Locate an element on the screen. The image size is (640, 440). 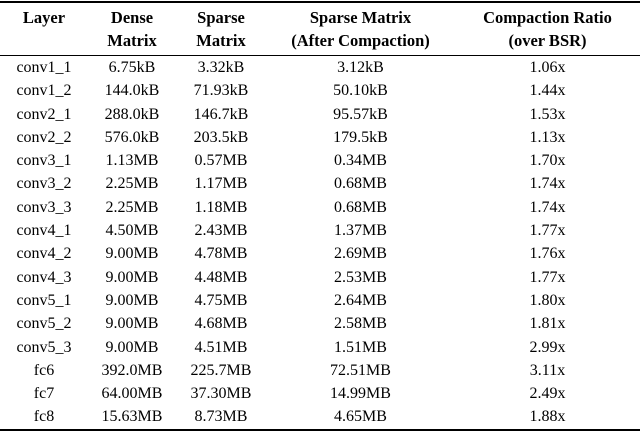
cell-dense-matrix: 576.0kB is located at coordinates (132, 137).